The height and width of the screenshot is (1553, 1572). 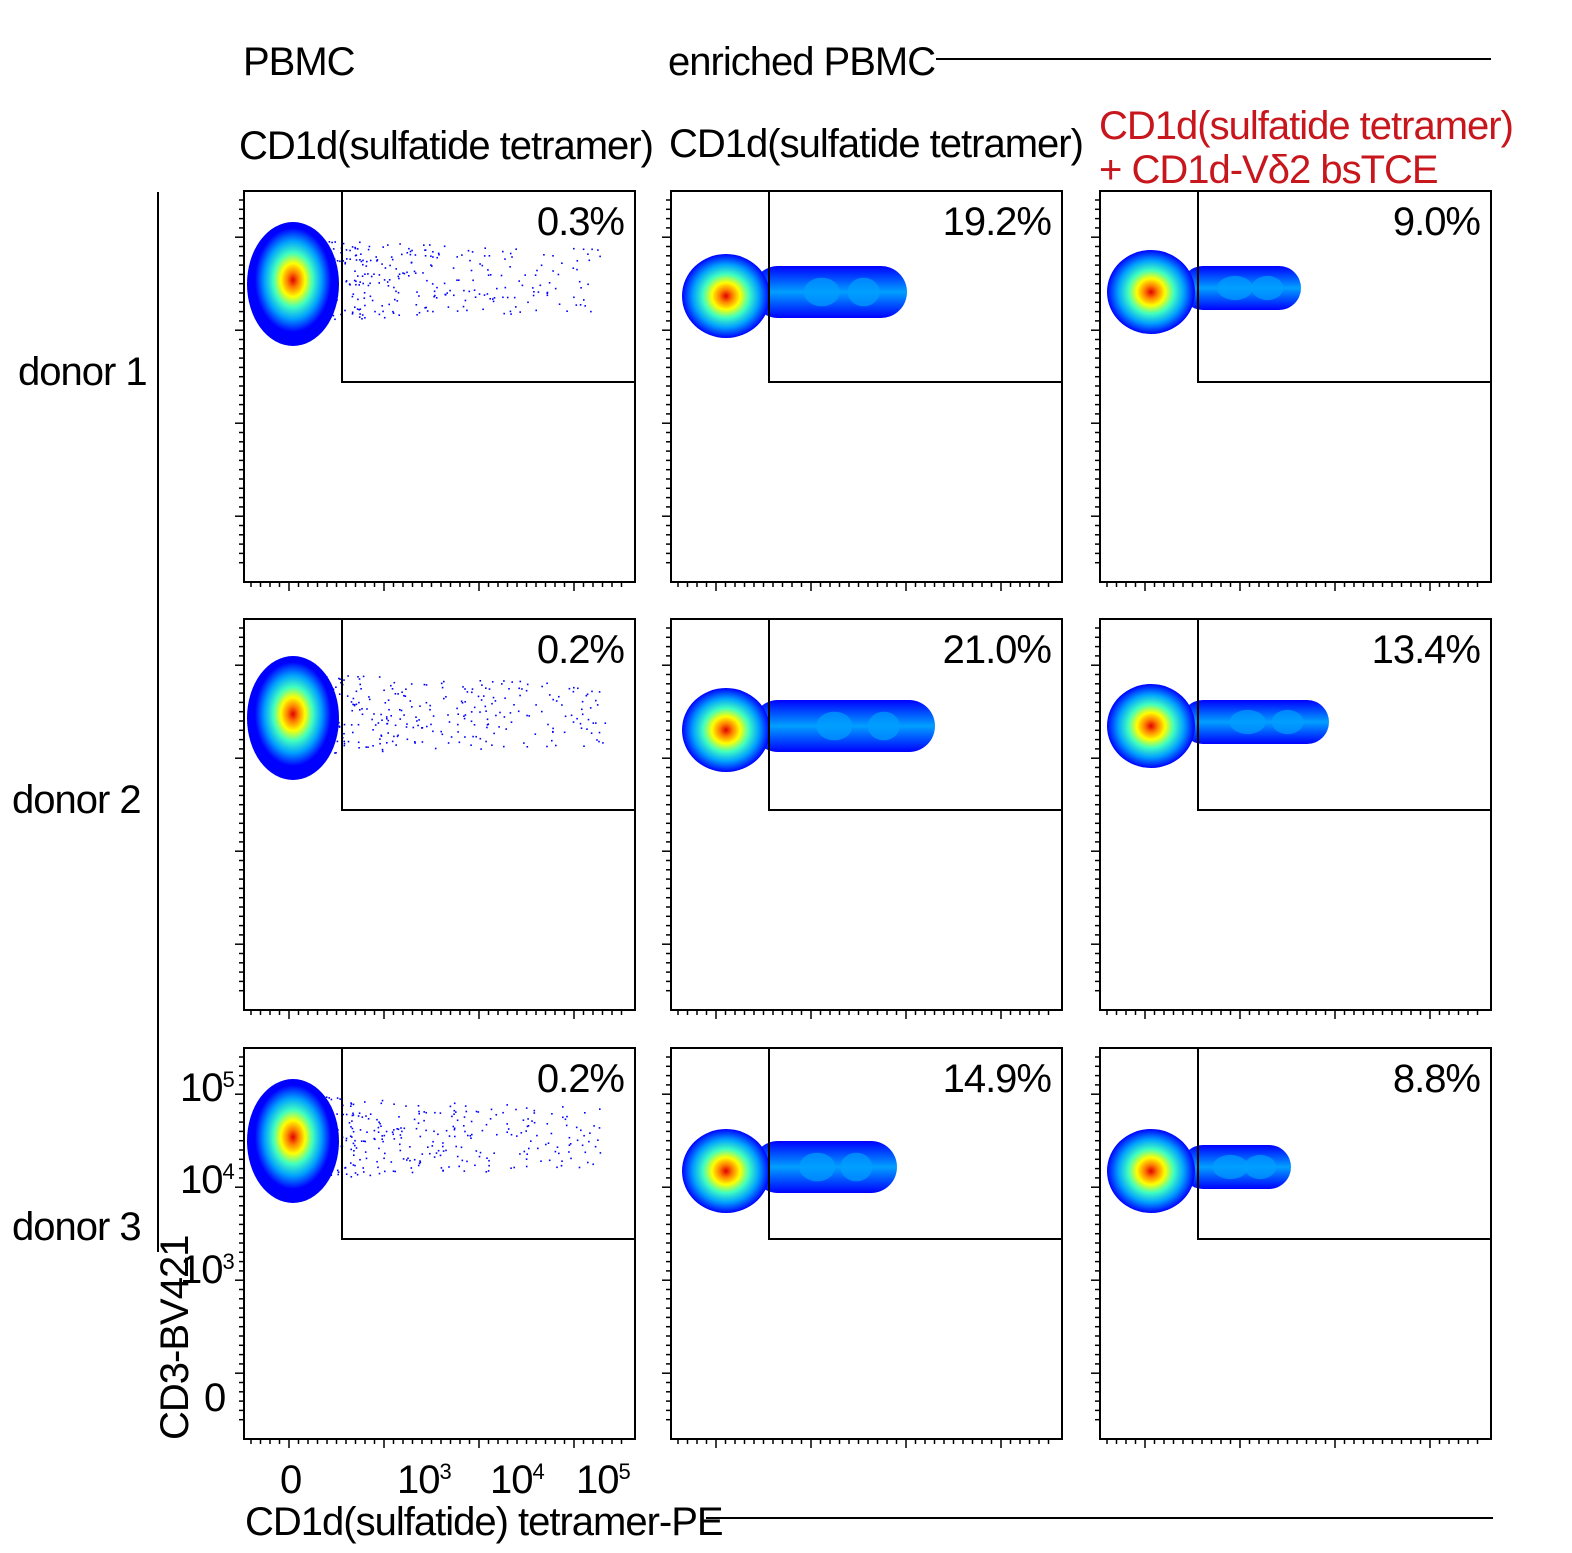 I want to click on col3-title-line2: + CD1d-Vδ2 bsTCE, so click(x=1269, y=170).